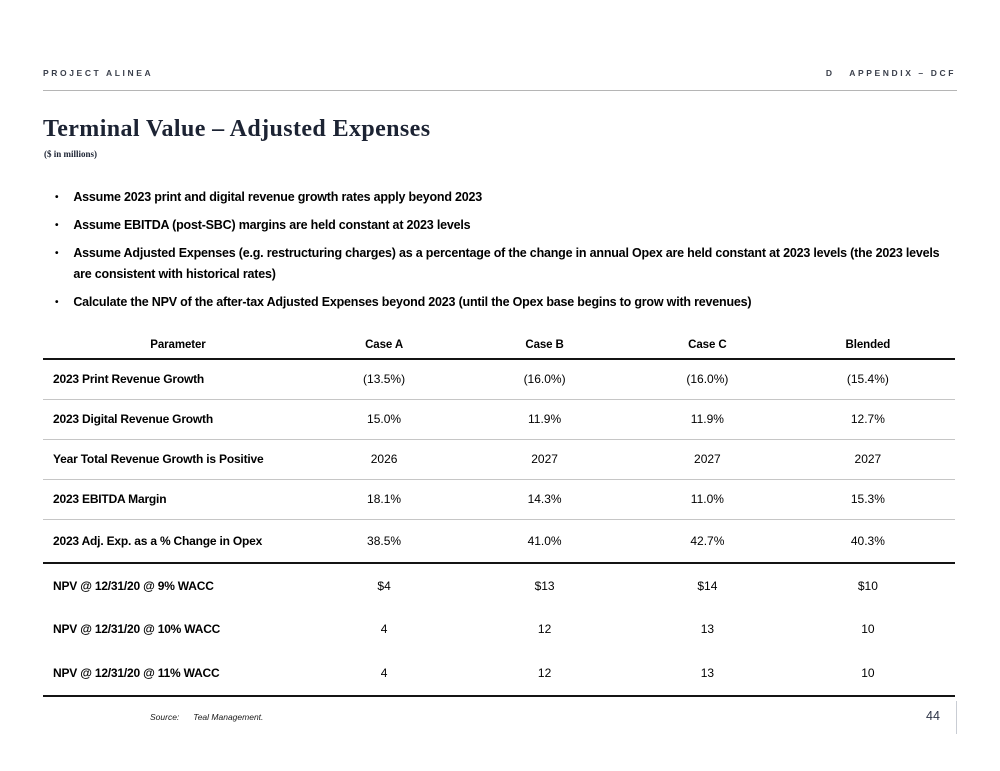 The height and width of the screenshot is (771, 1000). Describe the element at coordinates (544, 541) in the screenshot. I see `cell-case-b: 41.0%` at that location.